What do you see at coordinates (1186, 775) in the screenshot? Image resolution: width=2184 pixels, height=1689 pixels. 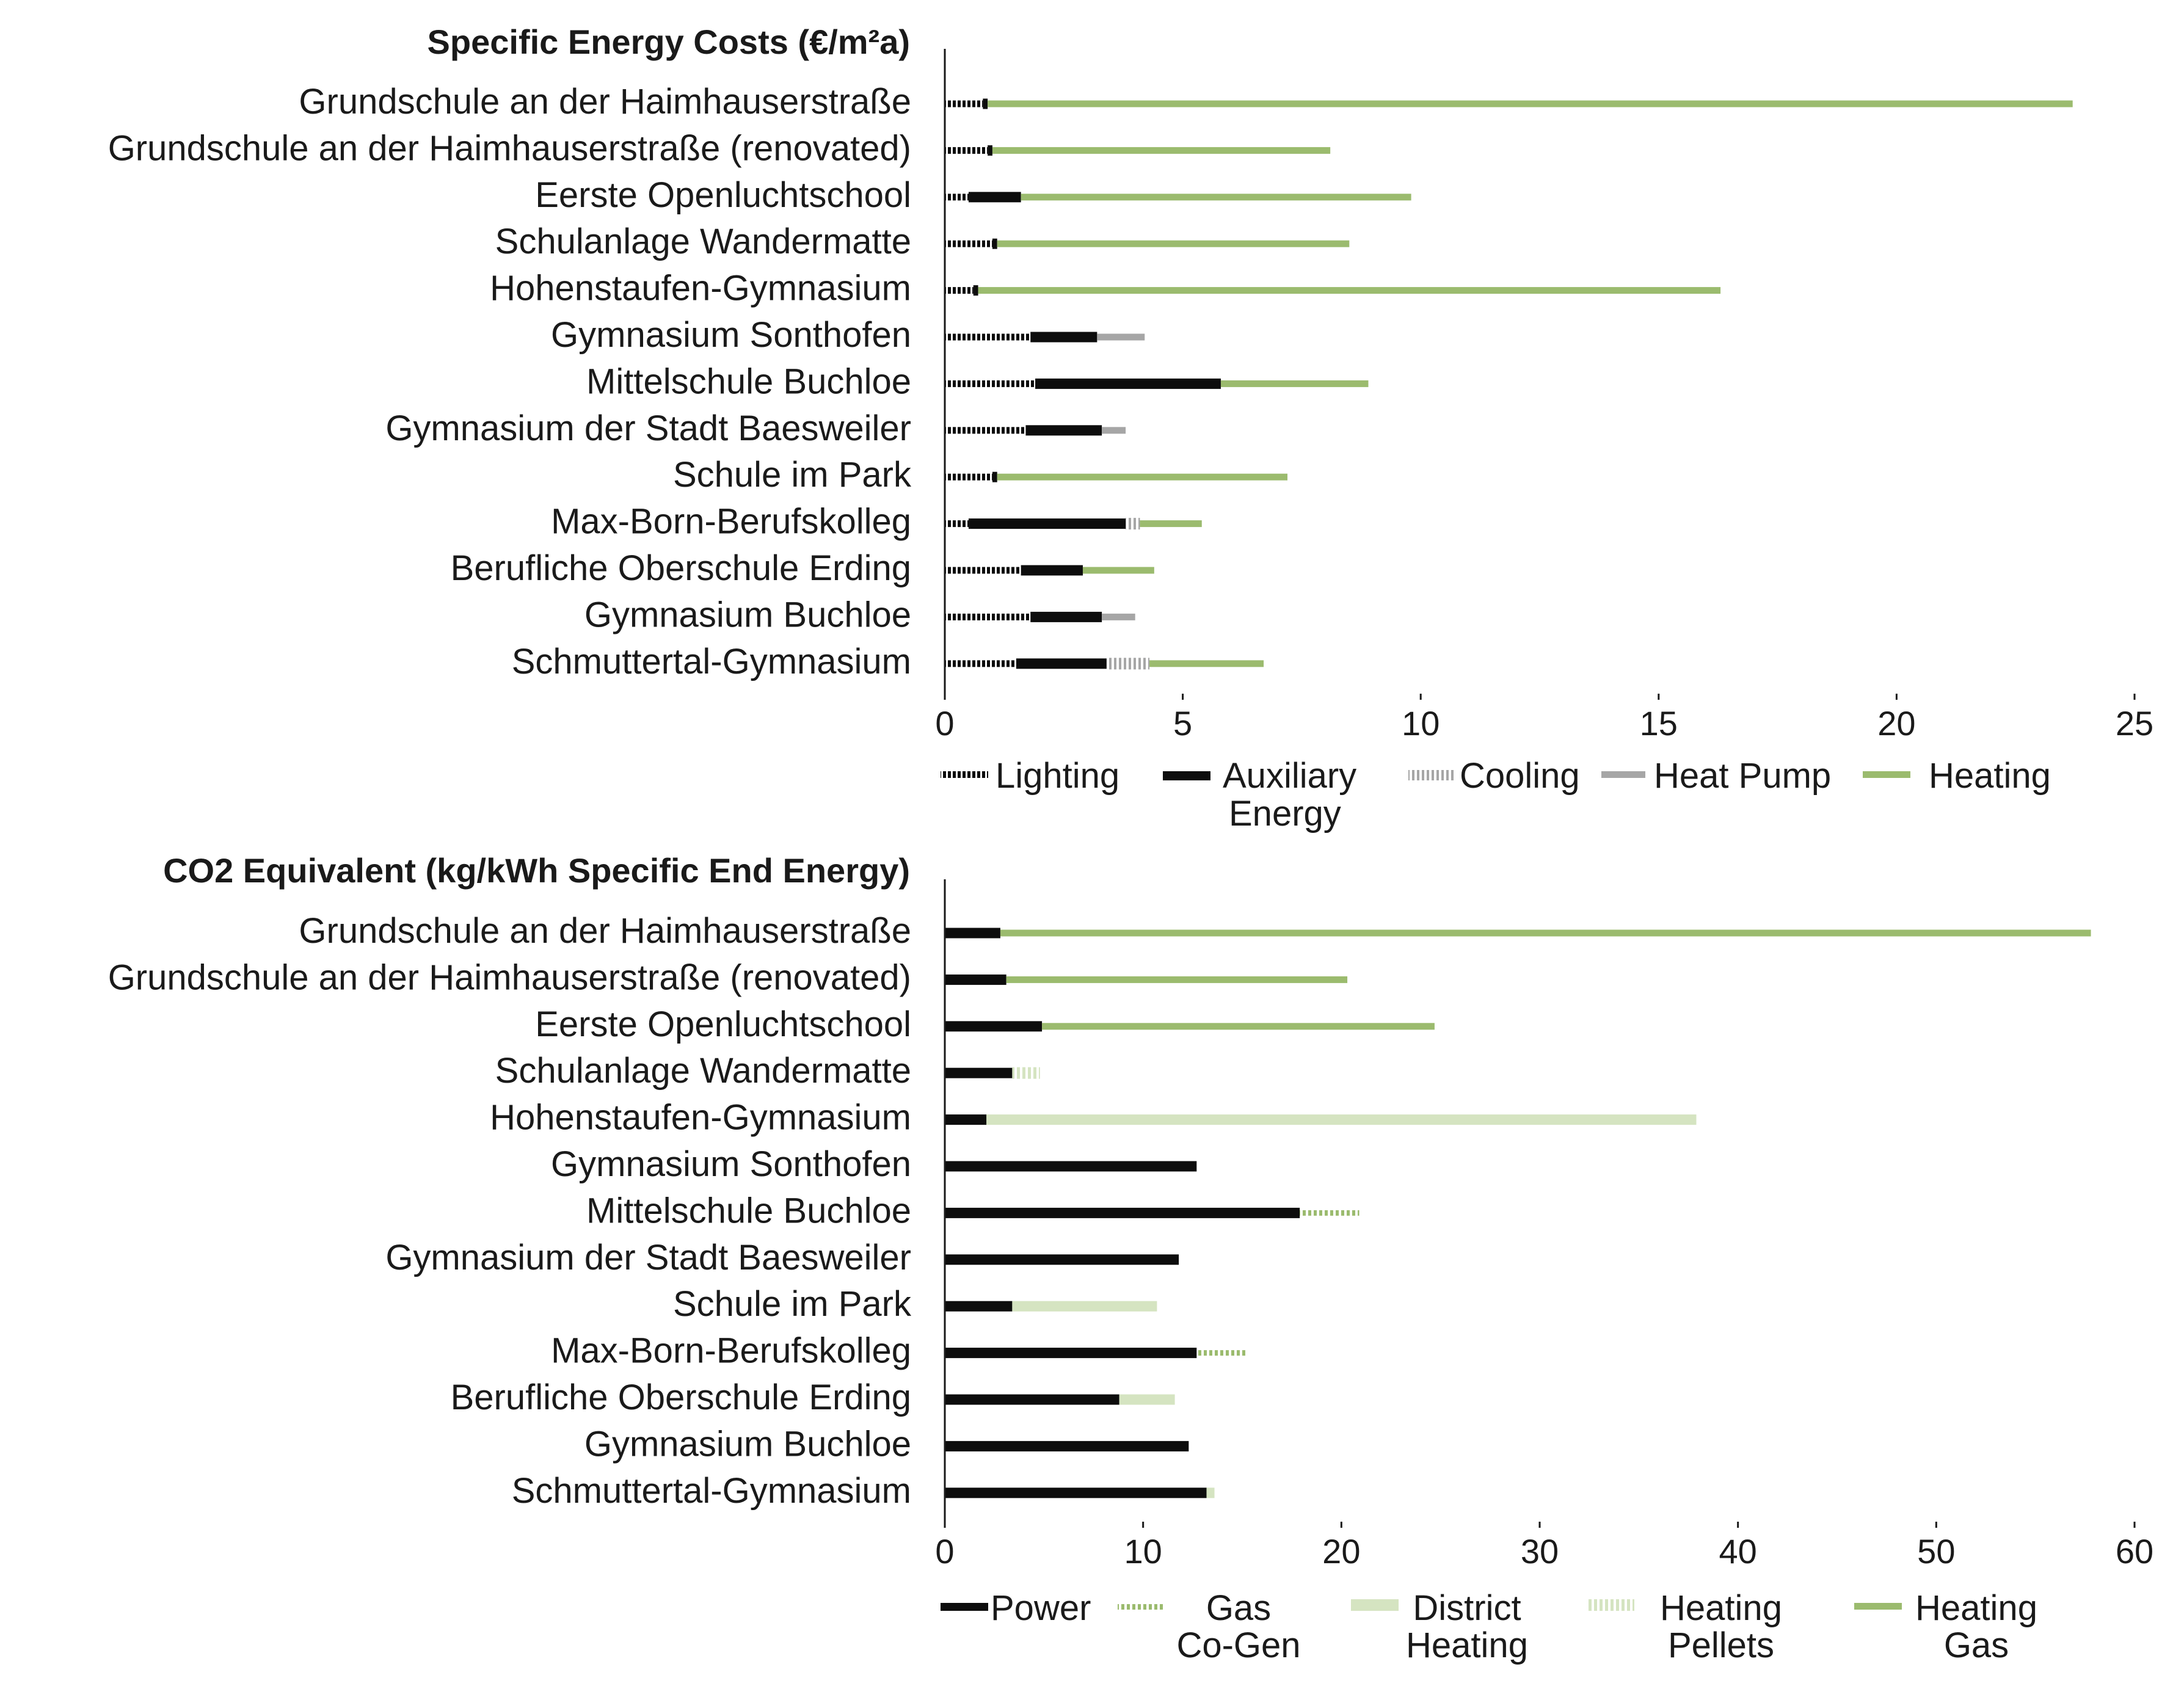 I see `legend-swatch-auxiliary-energy` at bounding box center [1186, 775].